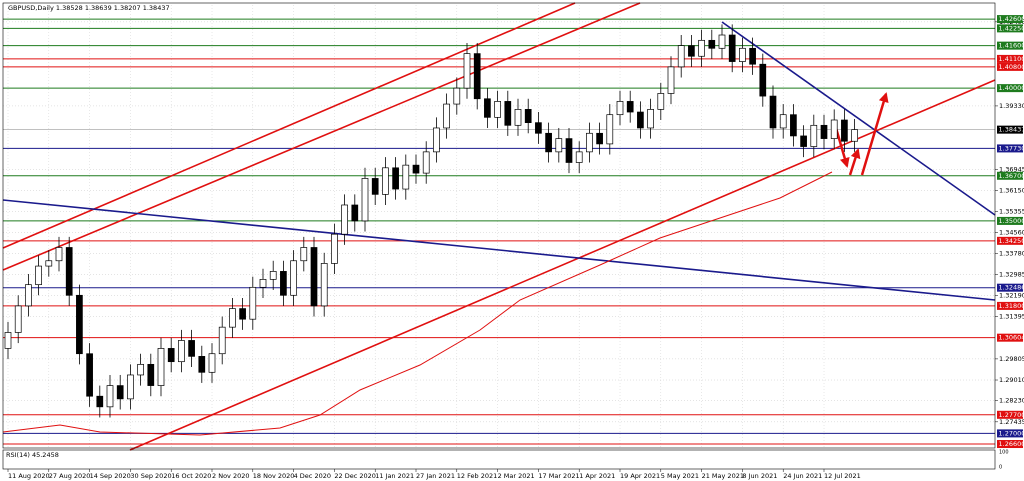 The image size is (1024, 481). Describe the element at coordinates (1011, 359) in the screenshot. I see `y-tick-label: 1.29805` at that location.